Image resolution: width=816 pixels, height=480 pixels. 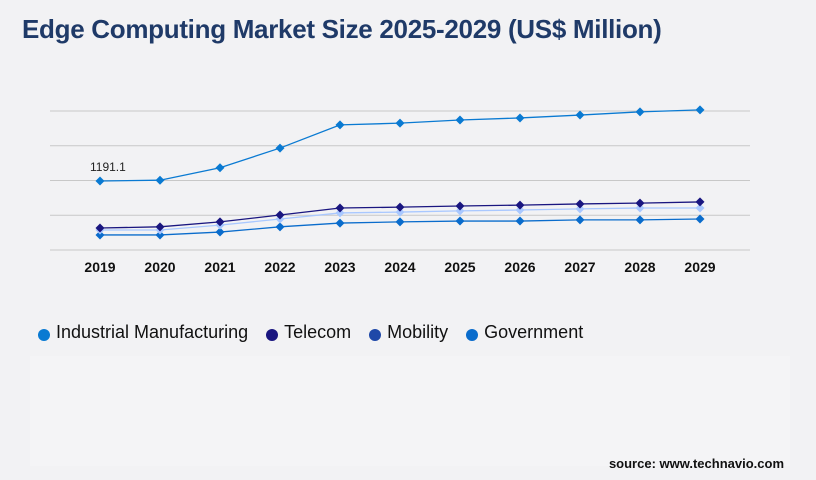 What do you see at coordinates (418, 332) in the screenshot?
I see `legend-label: Mobility` at bounding box center [418, 332].